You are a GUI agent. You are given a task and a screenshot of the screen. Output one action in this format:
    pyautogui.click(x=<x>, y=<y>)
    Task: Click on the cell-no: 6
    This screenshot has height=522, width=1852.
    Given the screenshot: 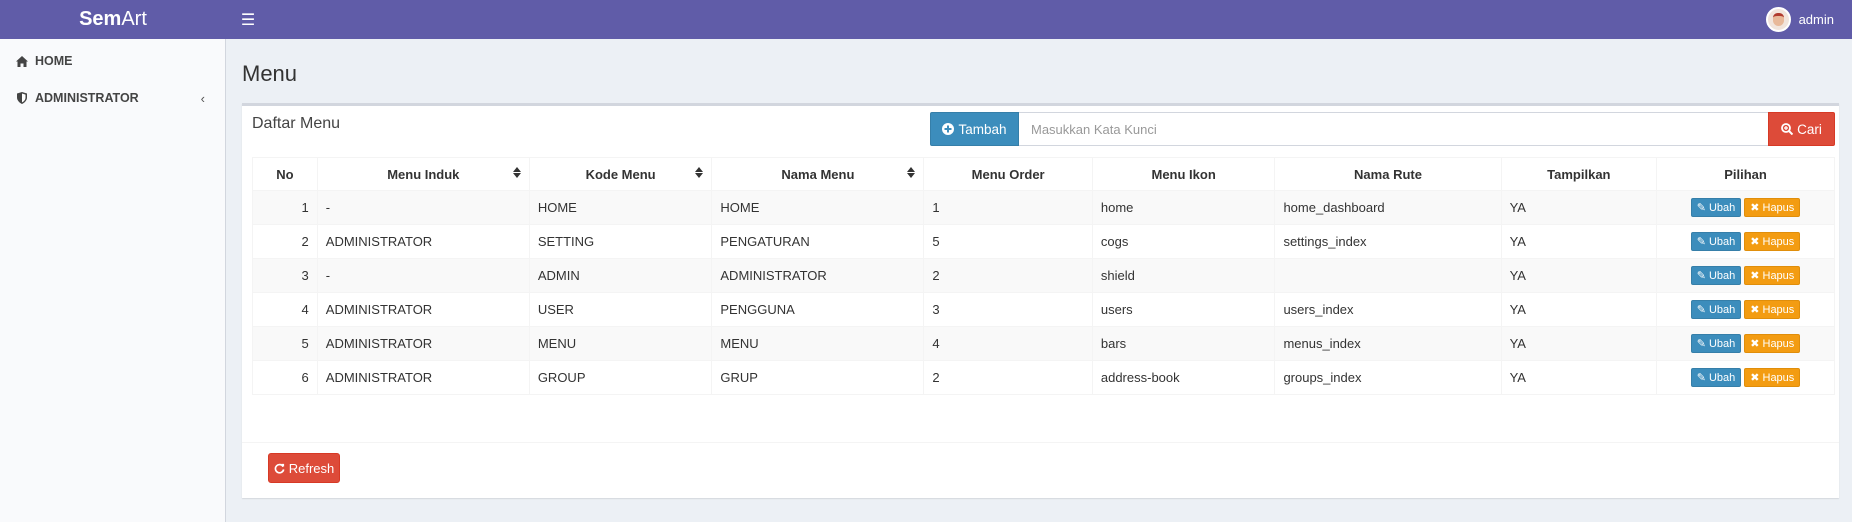 What is the action you would take?
    pyautogui.click(x=285, y=377)
    